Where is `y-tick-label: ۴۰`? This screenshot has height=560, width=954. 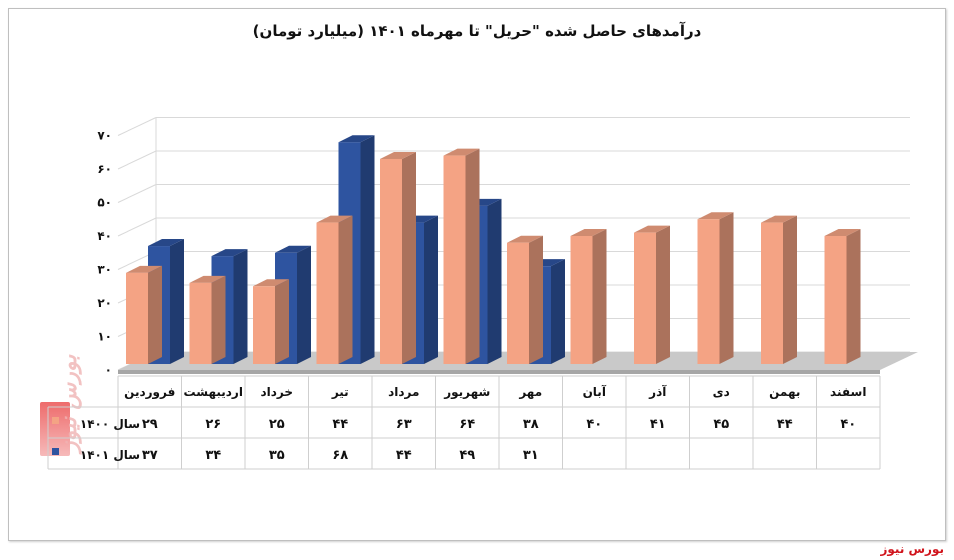
y-tick-label: ۴۰ is located at coordinates (104, 236).